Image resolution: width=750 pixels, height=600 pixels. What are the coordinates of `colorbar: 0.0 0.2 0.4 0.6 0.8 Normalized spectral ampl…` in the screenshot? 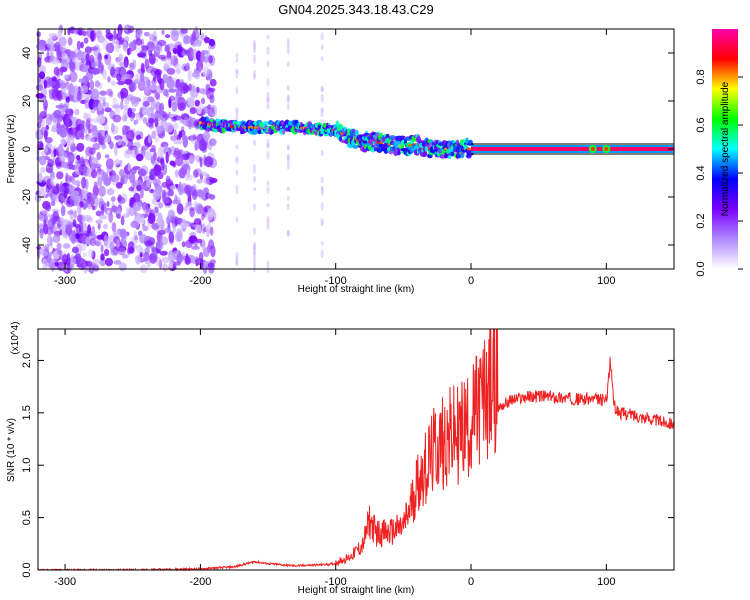 It's located at (719, 153).